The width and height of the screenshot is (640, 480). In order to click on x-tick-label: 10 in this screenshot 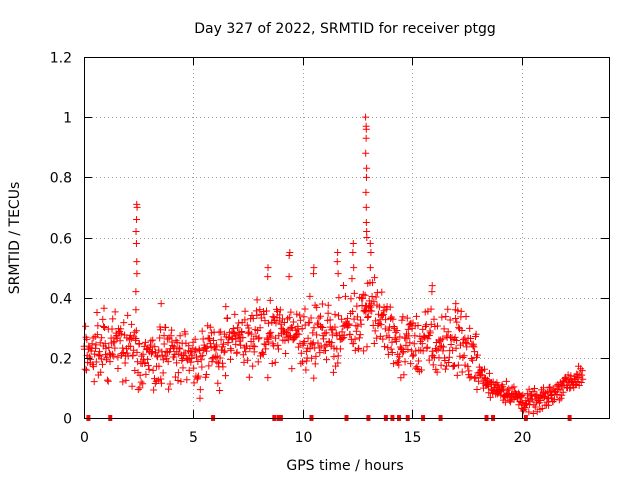, I will do `click(304, 438)`.